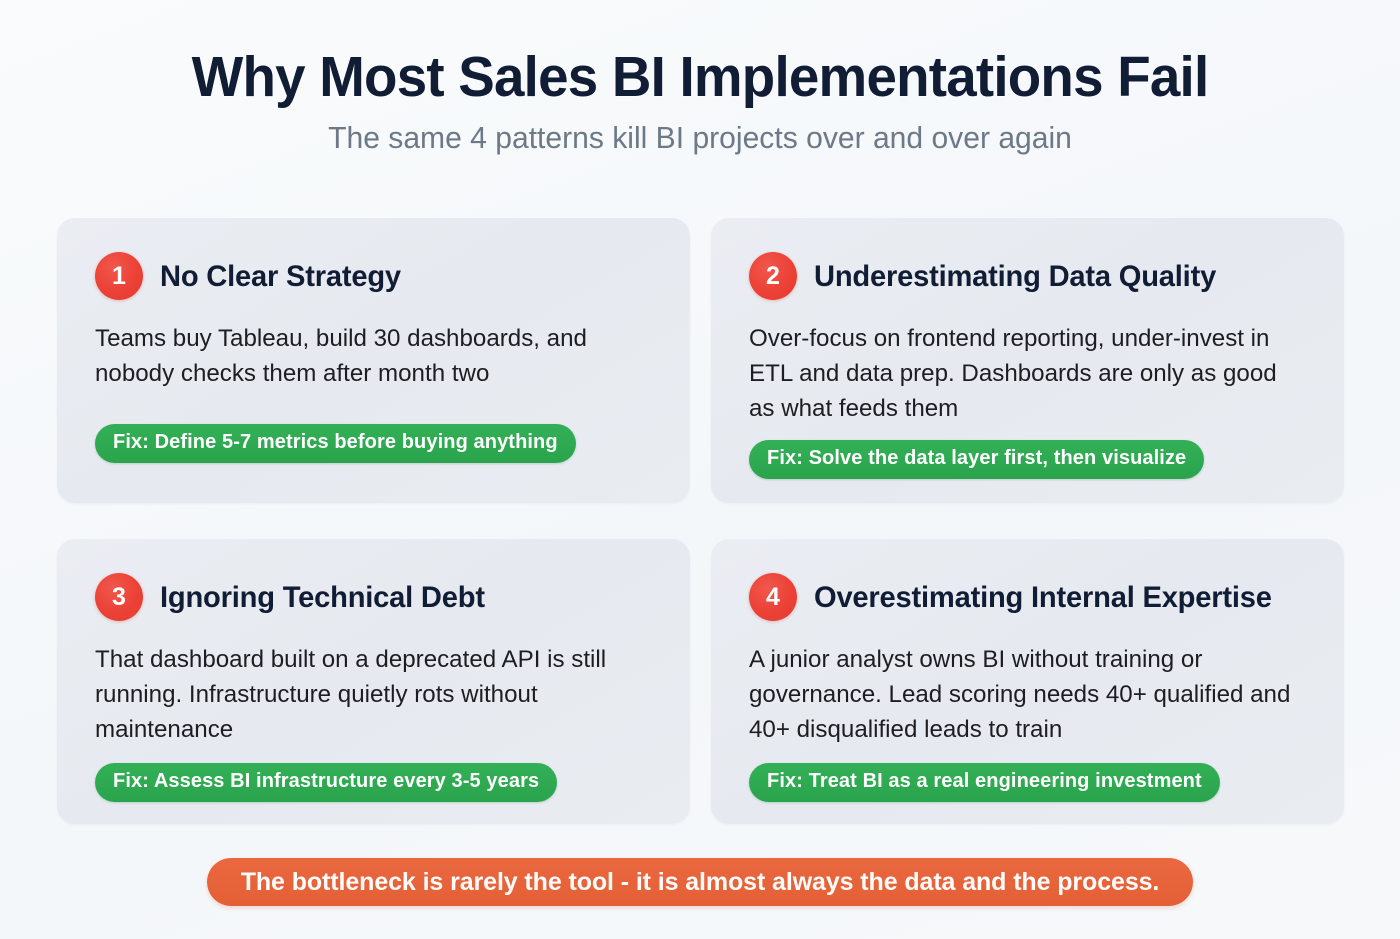 Image resolution: width=1400 pixels, height=939 pixels. I want to click on number-badge-icon: 2, so click(773, 276).